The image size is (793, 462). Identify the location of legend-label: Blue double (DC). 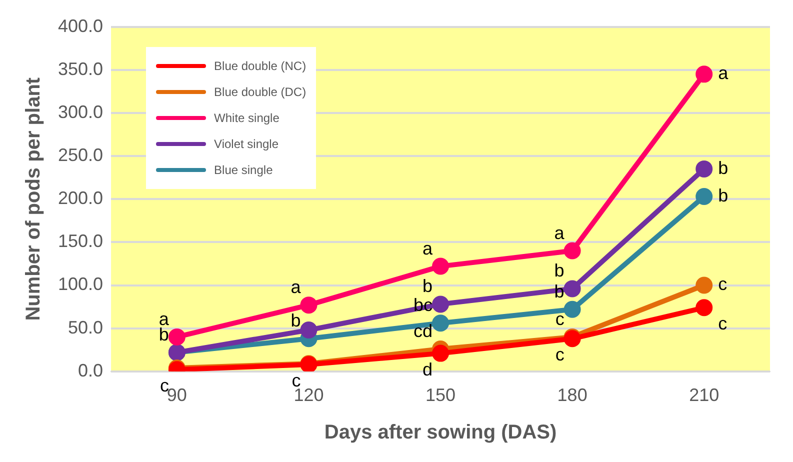
(260, 91).